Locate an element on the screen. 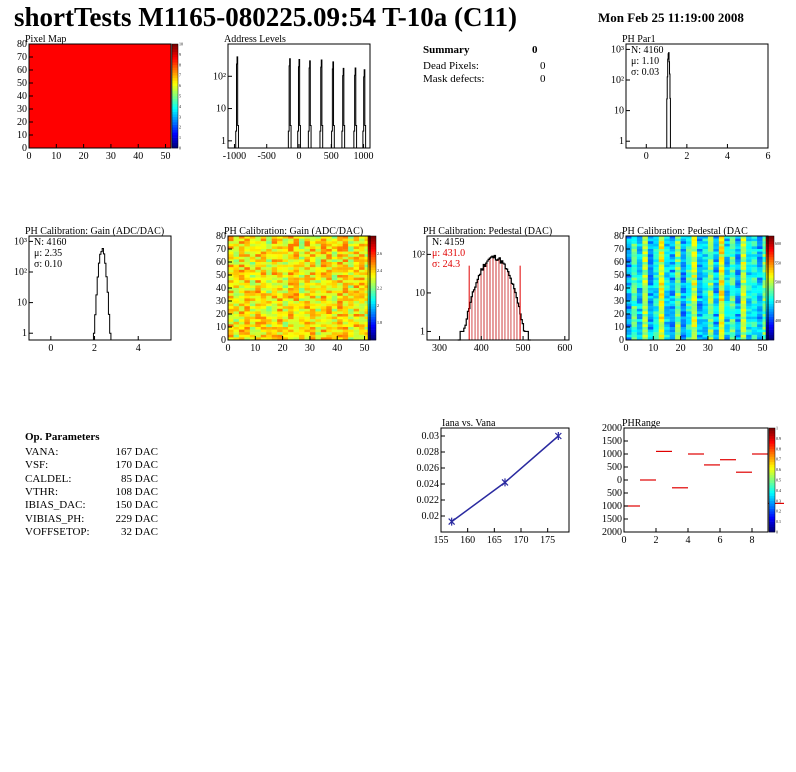 The image size is (796, 772). x-tick-label: 600 is located at coordinates (564, 348).